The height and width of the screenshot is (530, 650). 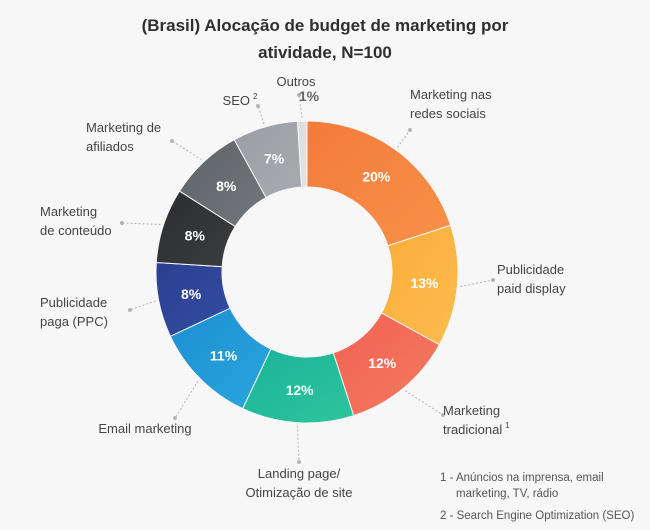 I want to click on category-label-email-marketing: Email marketing, so click(x=144, y=428).